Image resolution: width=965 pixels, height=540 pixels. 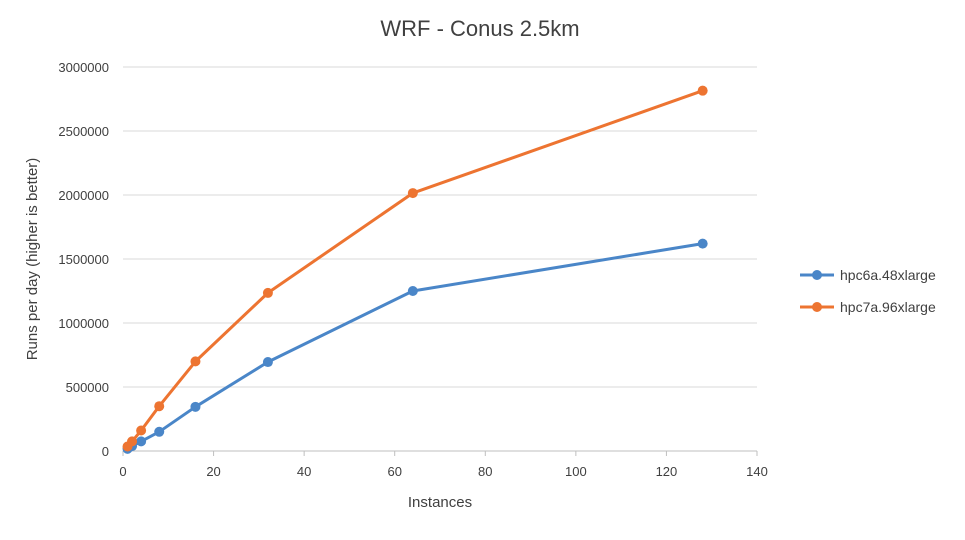 I want to click on x-tick-label: 0, so click(x=122, y=471).